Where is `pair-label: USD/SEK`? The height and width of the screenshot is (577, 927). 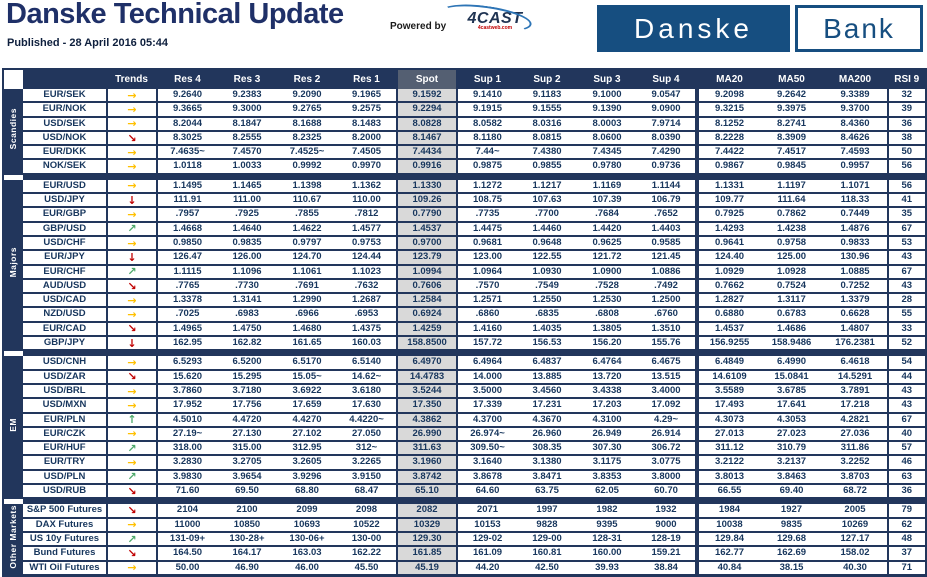
pair-label: USD/SEK is located at coordinates (65, 124).